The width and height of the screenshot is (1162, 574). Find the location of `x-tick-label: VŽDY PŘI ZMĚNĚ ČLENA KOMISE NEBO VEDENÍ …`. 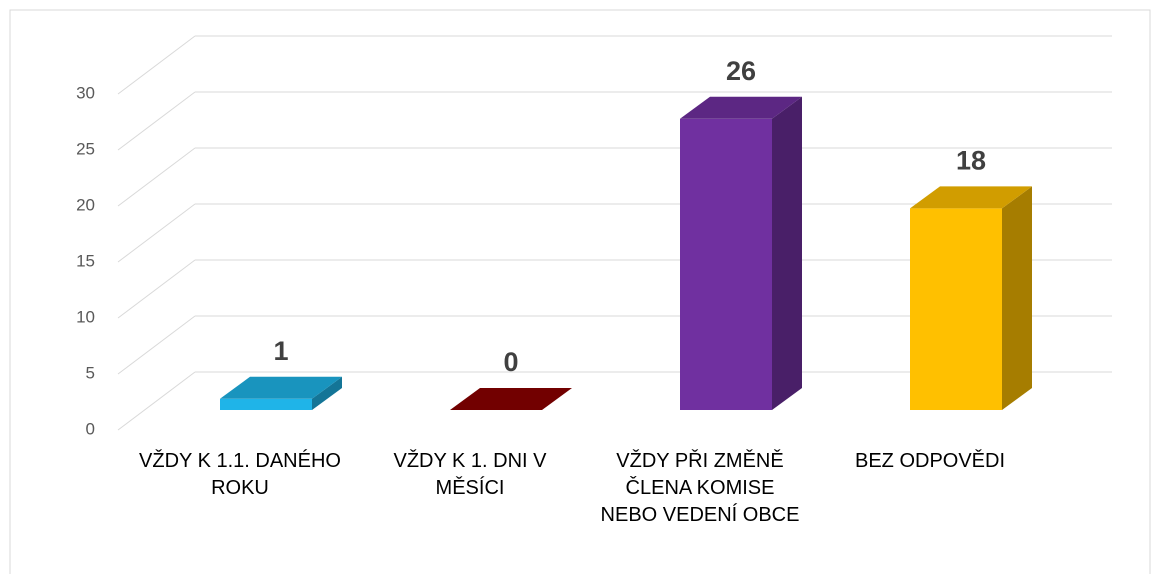

x-tick-label: VŽDY PŘI ZMĚNĚ ČLENA KOMISE NEBO VEDENÍ … is located at coordinates (700, 488).